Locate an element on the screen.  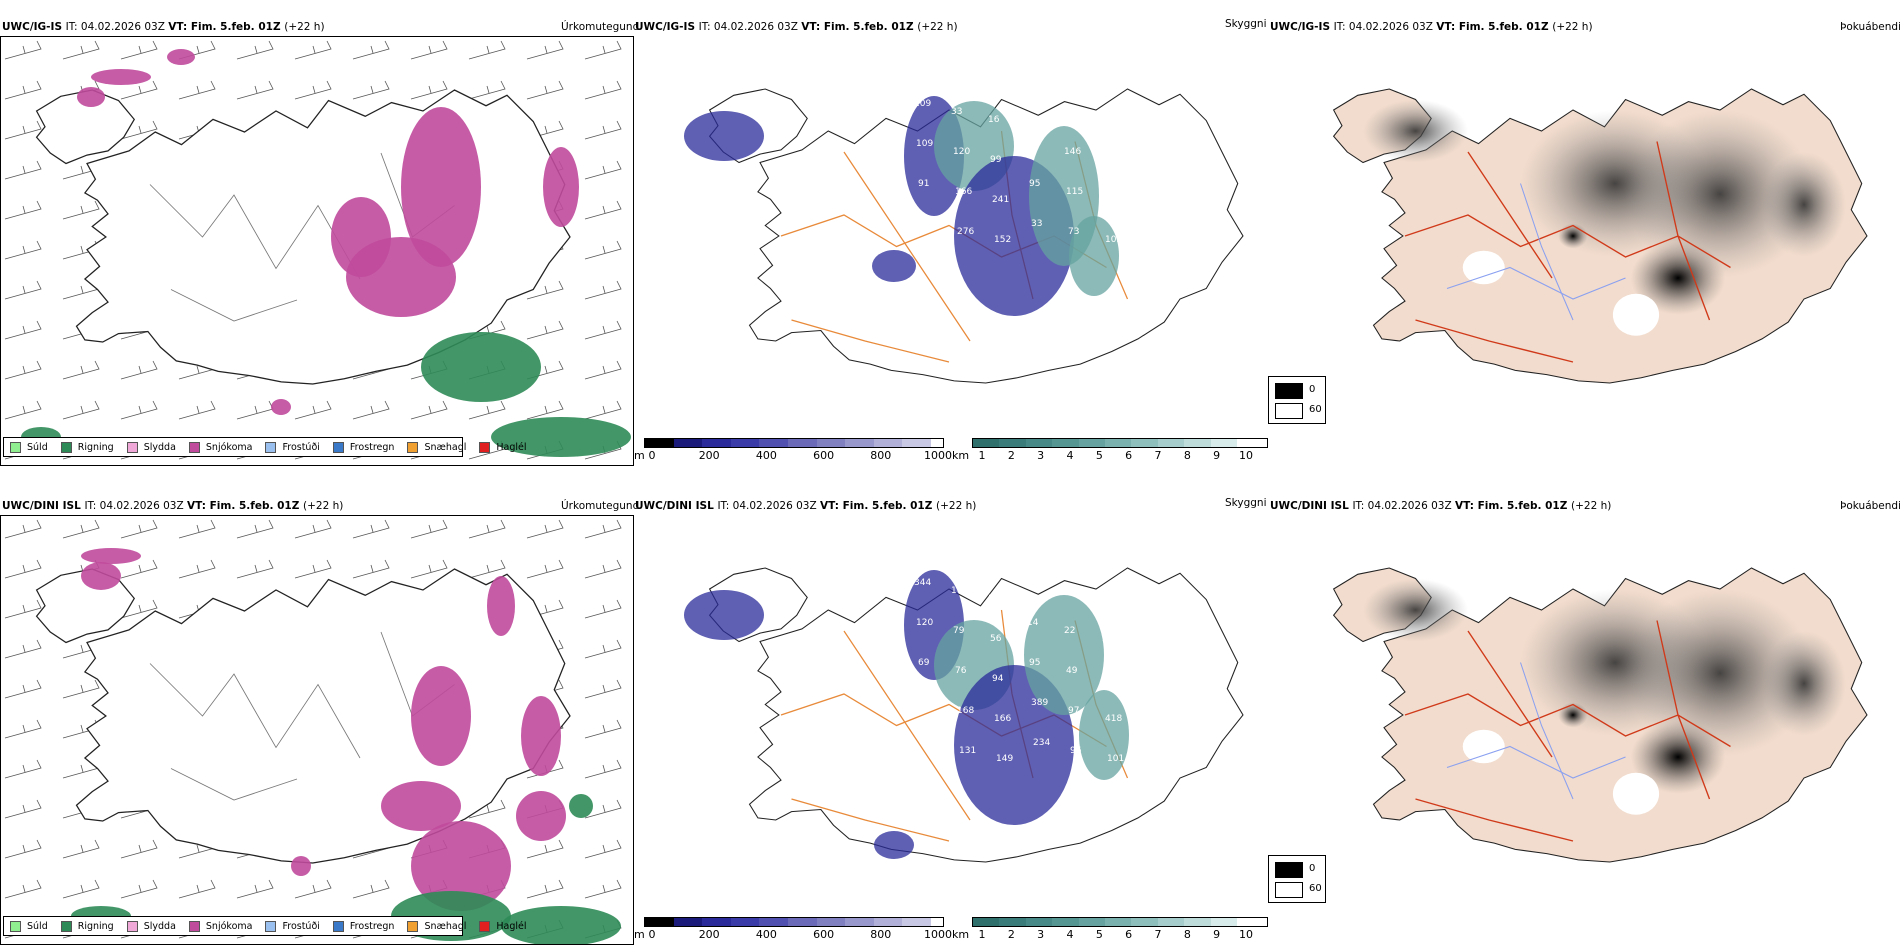
ceiling-label: 33 is located at coordinates (1036, 224).